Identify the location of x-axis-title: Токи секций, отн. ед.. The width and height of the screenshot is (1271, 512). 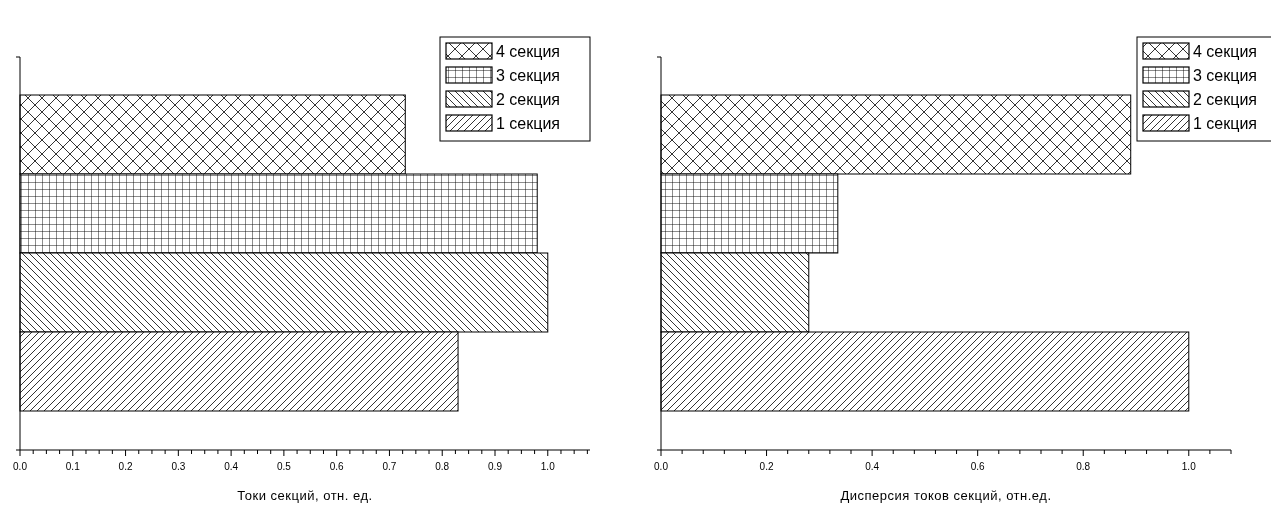
(305, 495).